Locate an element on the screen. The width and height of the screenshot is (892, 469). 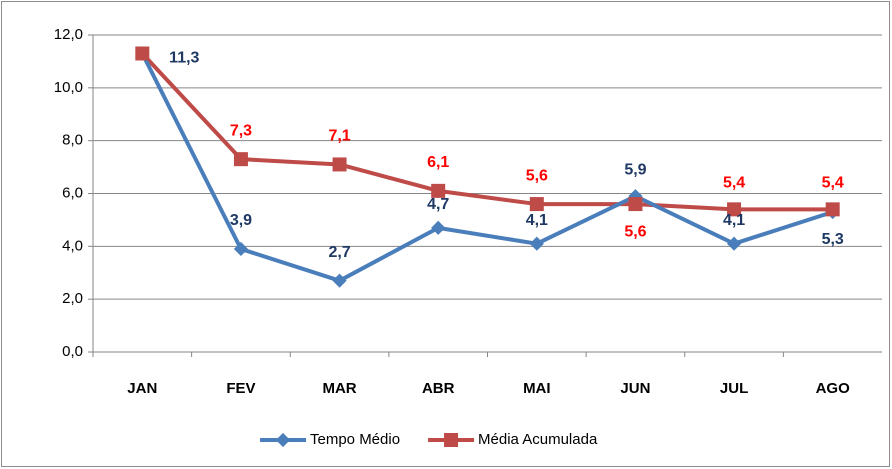
y-tick-label: 8,0 is located at coordinates (72, 140).